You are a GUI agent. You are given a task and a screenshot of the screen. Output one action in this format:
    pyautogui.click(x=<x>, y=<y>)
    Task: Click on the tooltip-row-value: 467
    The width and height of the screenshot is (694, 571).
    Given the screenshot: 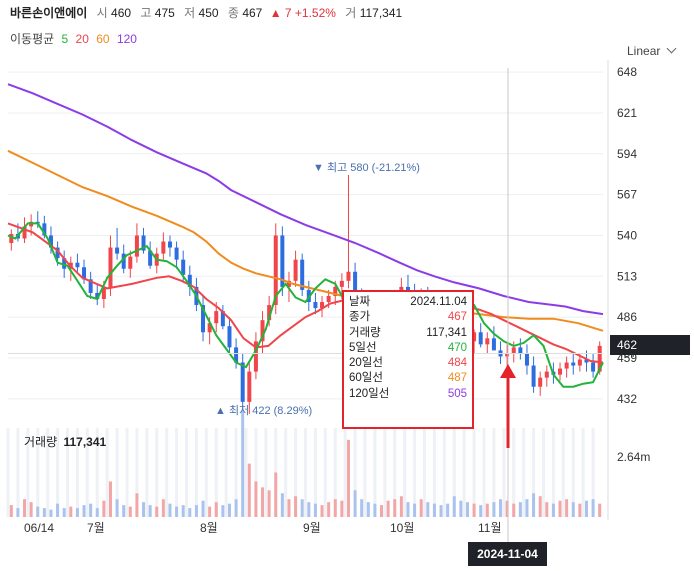 What is the action you would take?
    pyautogui.click(x=457, y=317)
    